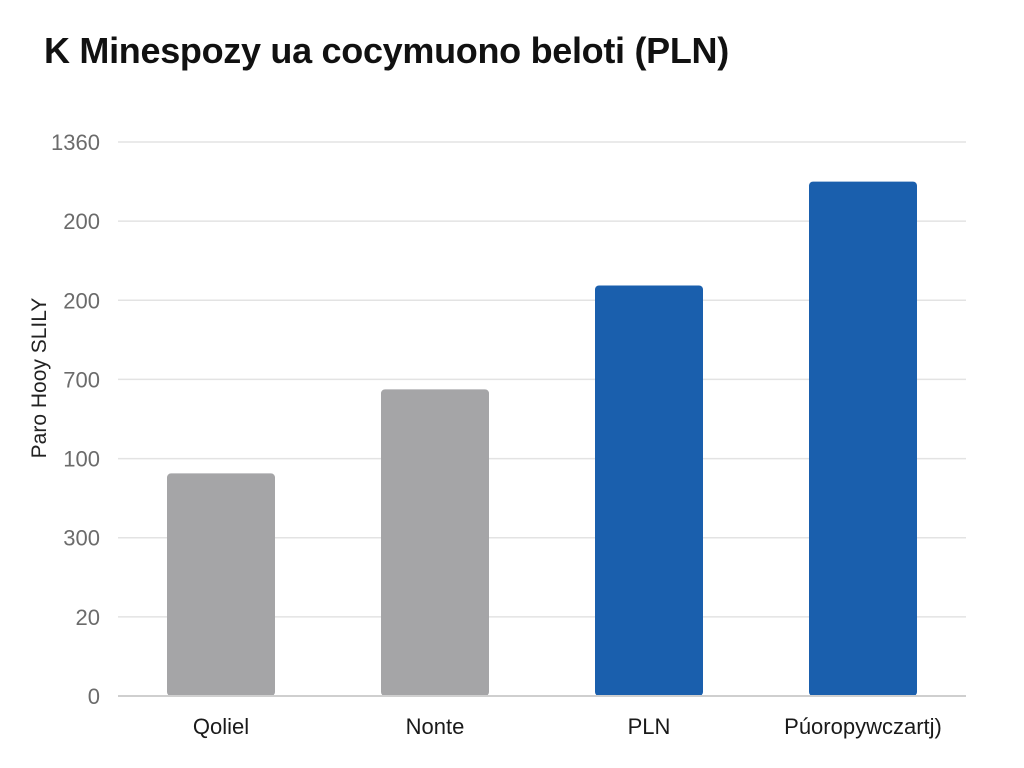  I want to click on x-tick-label: PLN, so click(649, 726).